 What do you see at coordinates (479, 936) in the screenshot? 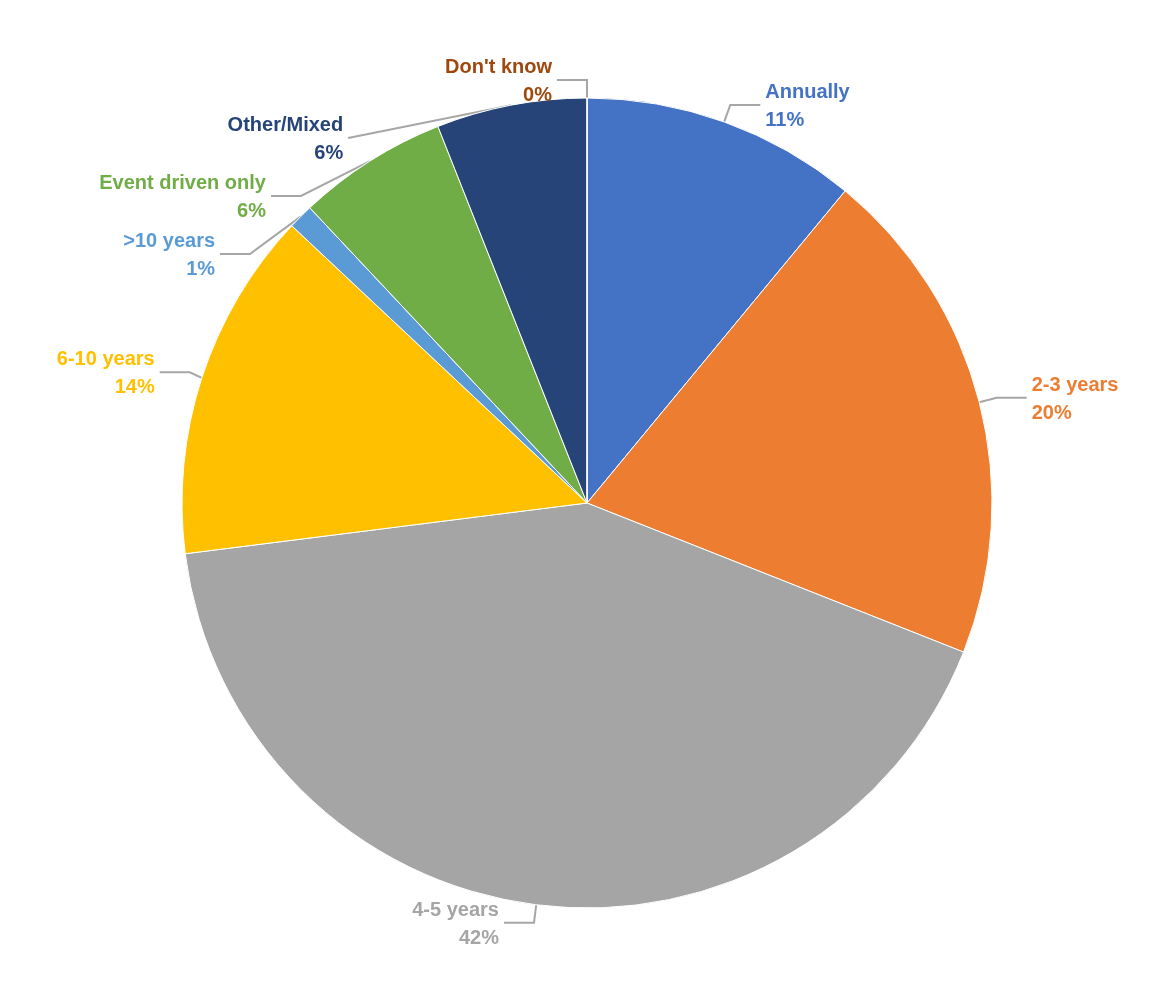
I see `data-label: 42%` at bounding box center [479, 936].